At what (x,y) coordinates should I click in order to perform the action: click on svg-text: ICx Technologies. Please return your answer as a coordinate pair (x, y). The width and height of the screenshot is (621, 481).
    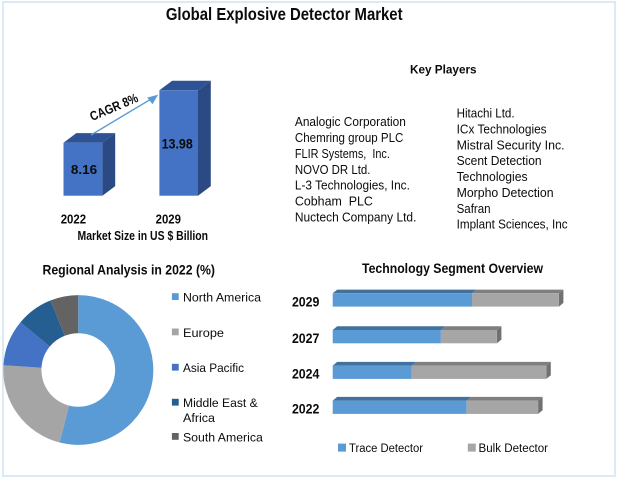
    Looking at the image, I should click on (502, 129).